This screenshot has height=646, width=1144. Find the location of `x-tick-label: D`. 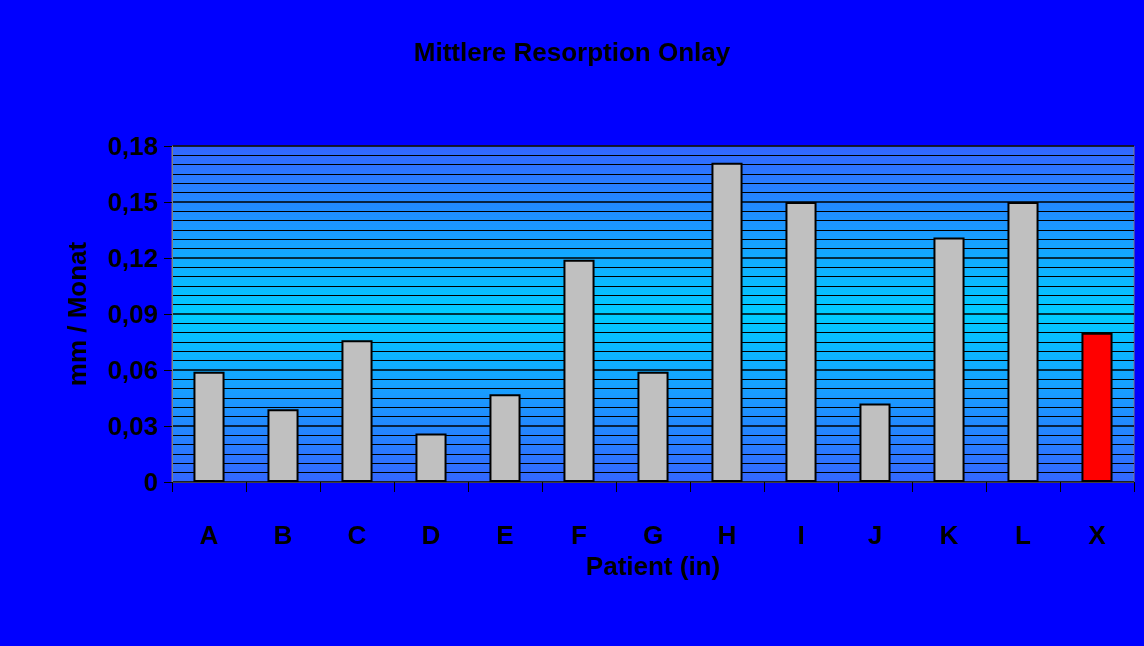

x-tick-label: D is located at coordinates (431, 535).